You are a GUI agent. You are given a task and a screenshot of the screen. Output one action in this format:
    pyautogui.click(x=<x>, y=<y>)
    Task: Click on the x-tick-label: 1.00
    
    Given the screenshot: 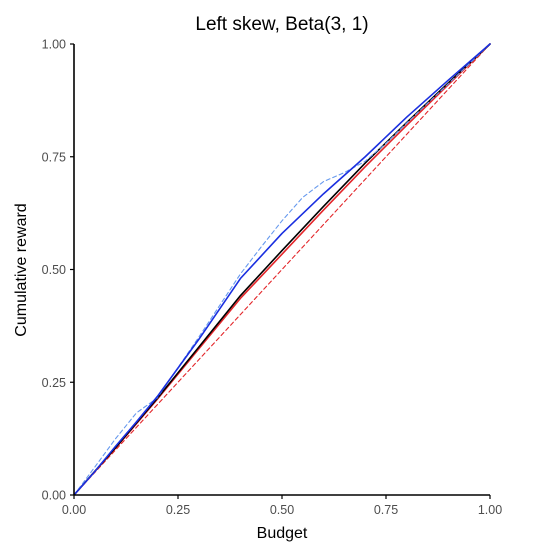 What is the action you would take?
    pyautogui.click(x=490, y=510)
    